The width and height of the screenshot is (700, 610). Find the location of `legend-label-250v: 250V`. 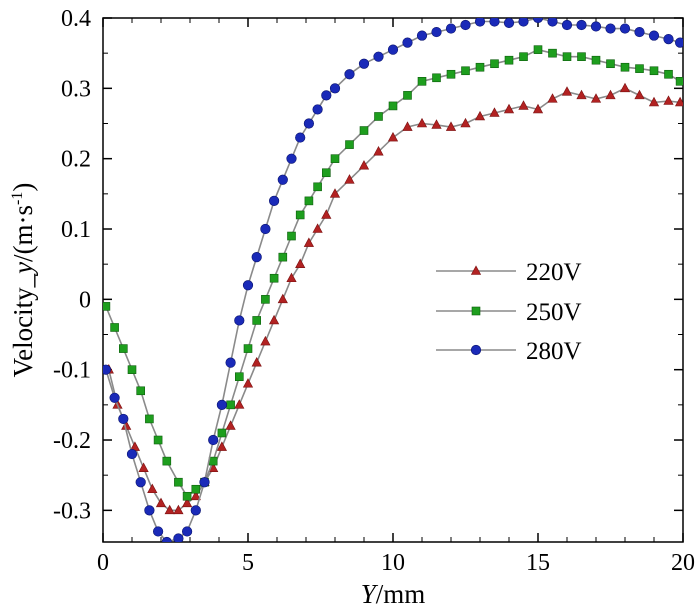

legend-label-250v: 250V is located at coordinates (554, 312).